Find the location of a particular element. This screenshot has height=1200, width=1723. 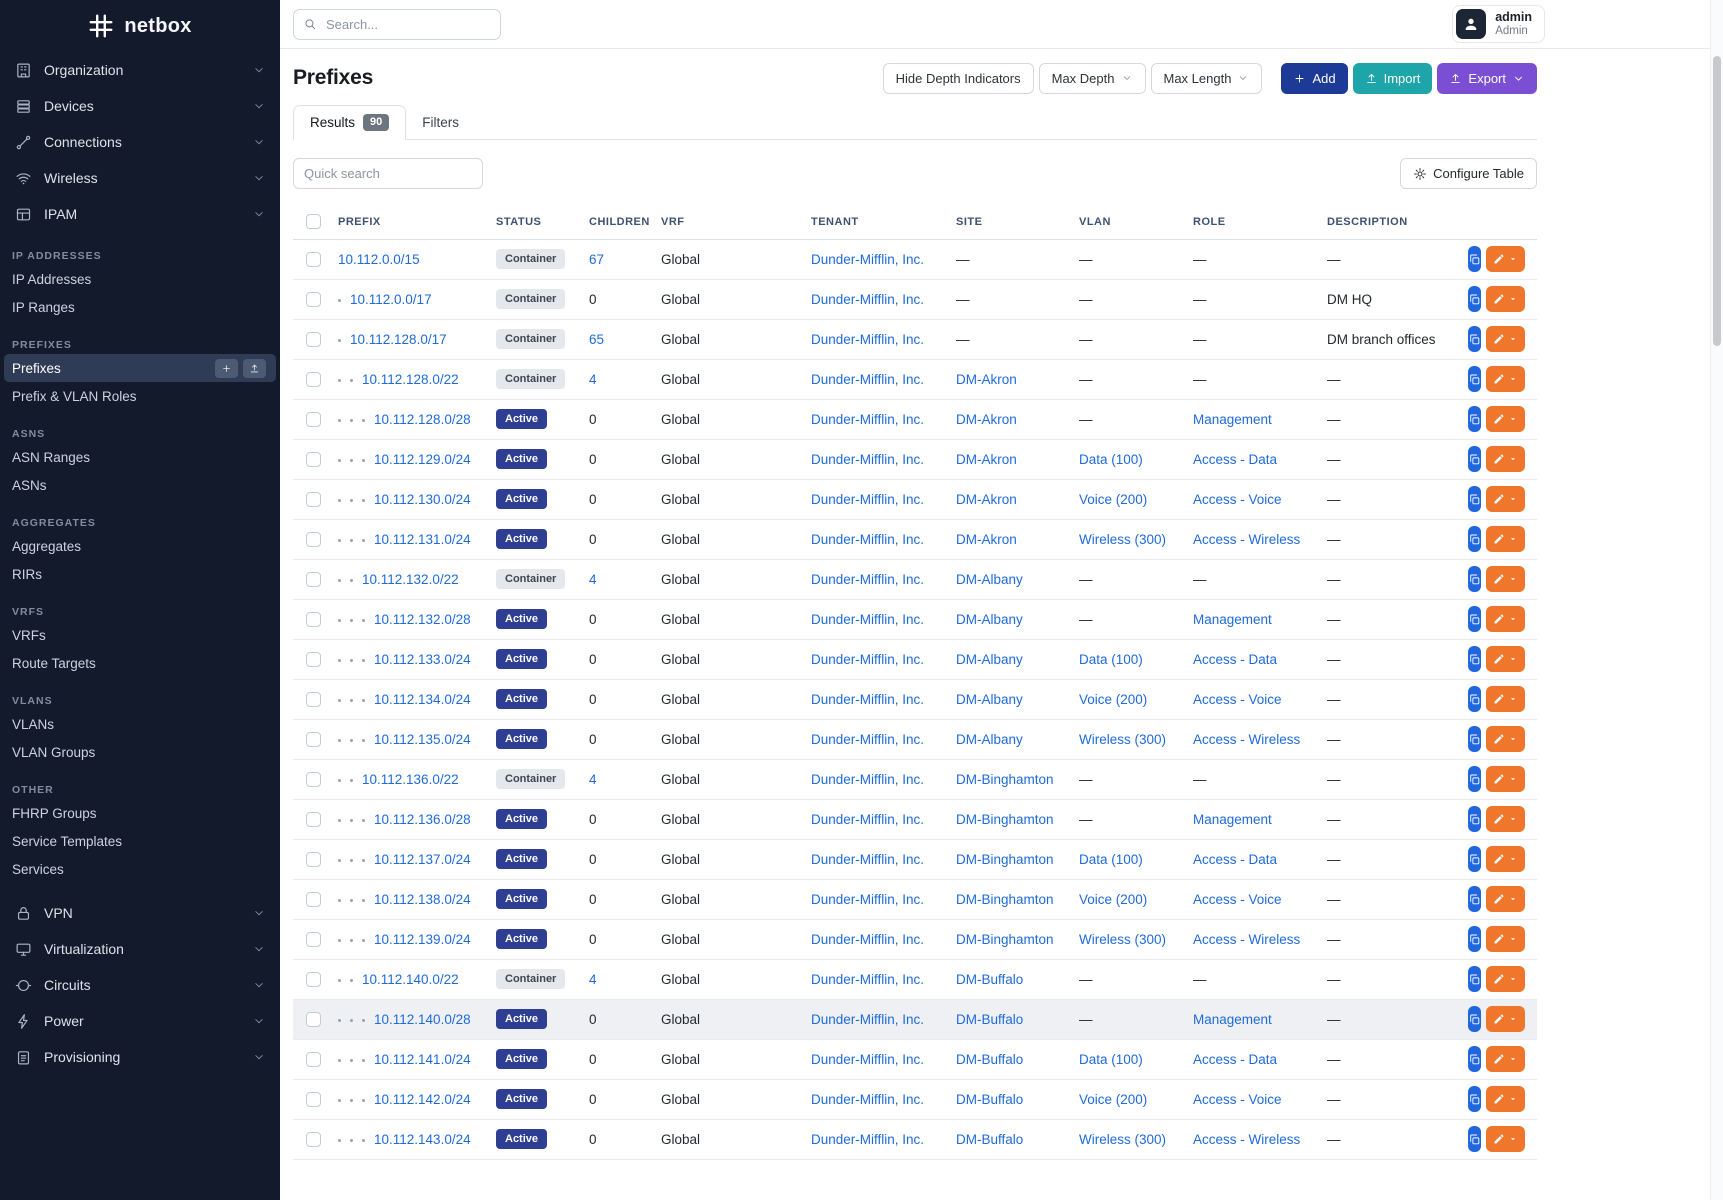

sidebar-menu-vpn: VPN is located at coordinates (140, 913).